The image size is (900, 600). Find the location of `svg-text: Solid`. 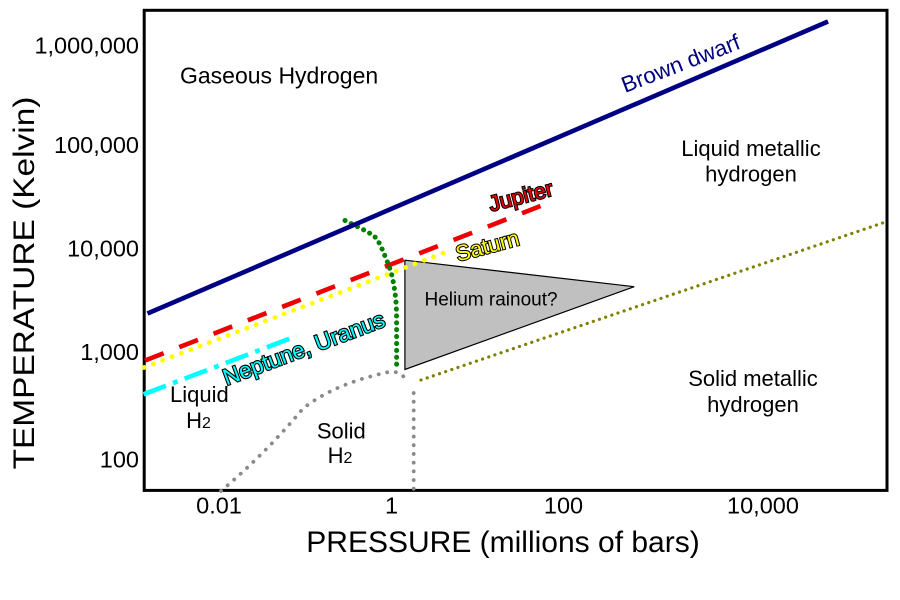

svg-text: Solid is located at coordinates (341, 431).